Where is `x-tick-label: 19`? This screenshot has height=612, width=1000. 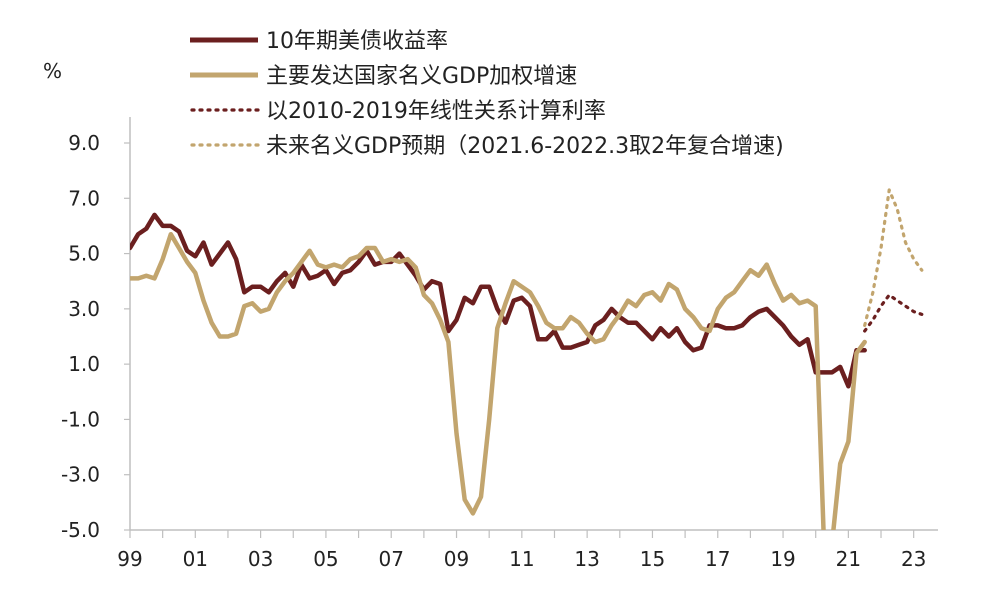
x-tick-label: 19 is located at coordinates (782, 559).